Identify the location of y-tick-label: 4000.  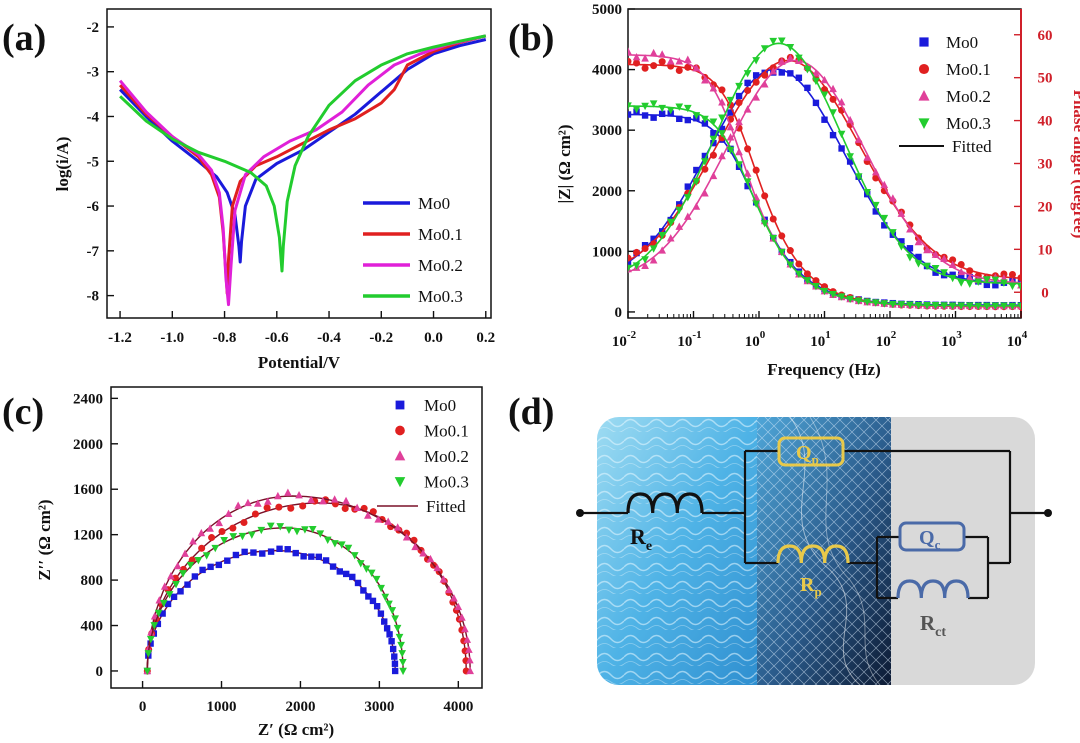
(607, 71).